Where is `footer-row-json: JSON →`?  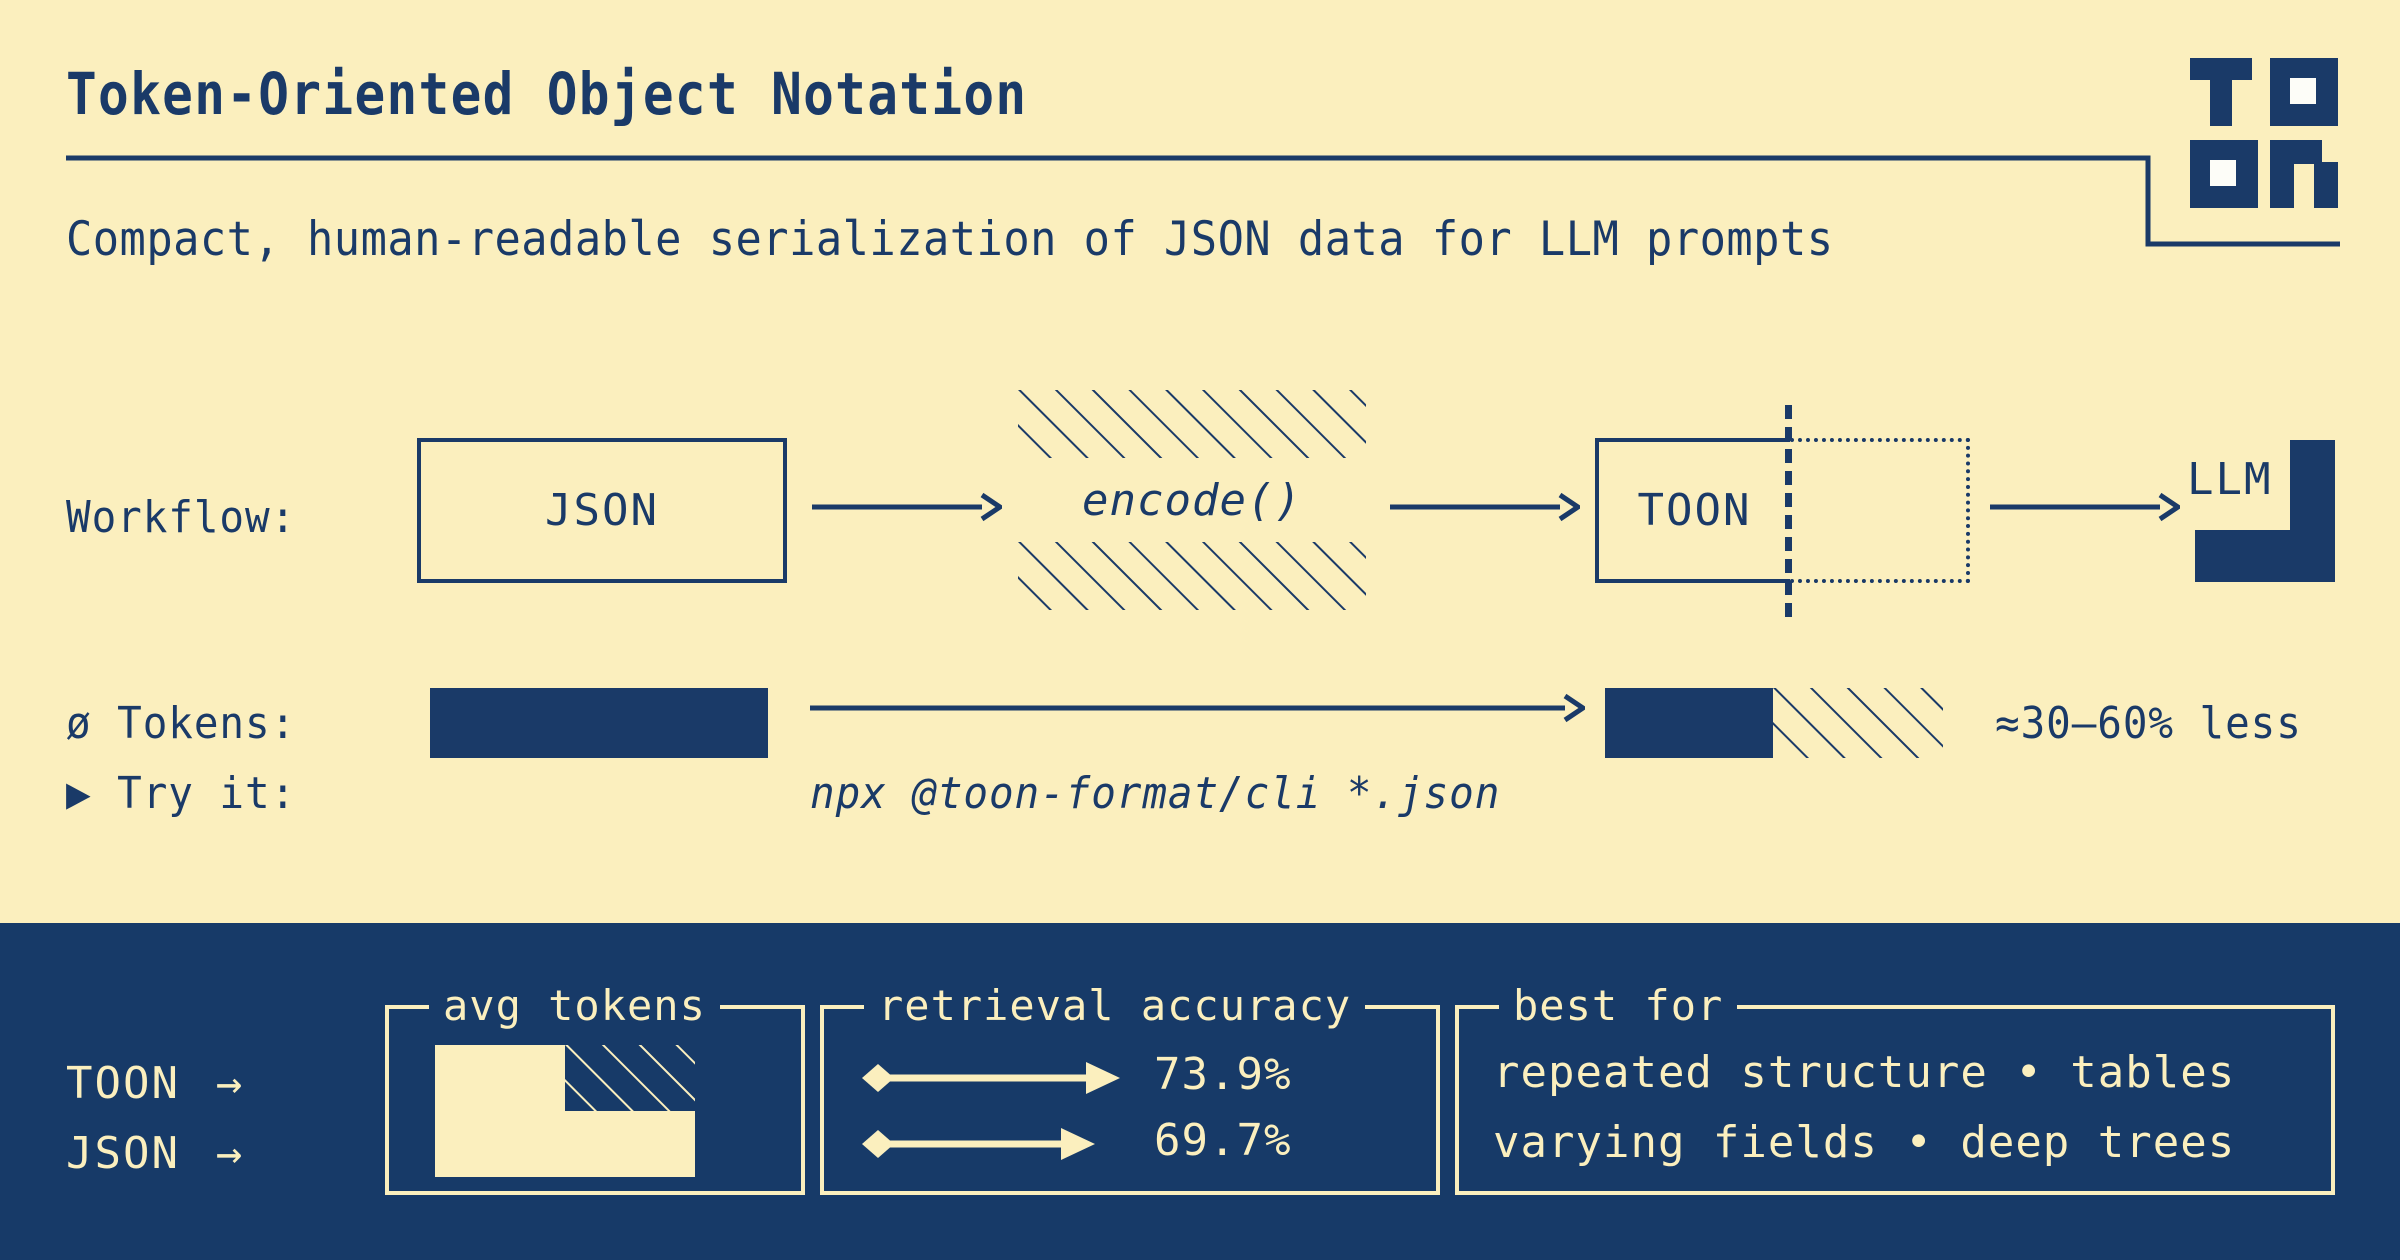
footer-row-json: JSON → is located at coordinates (173, 1153).